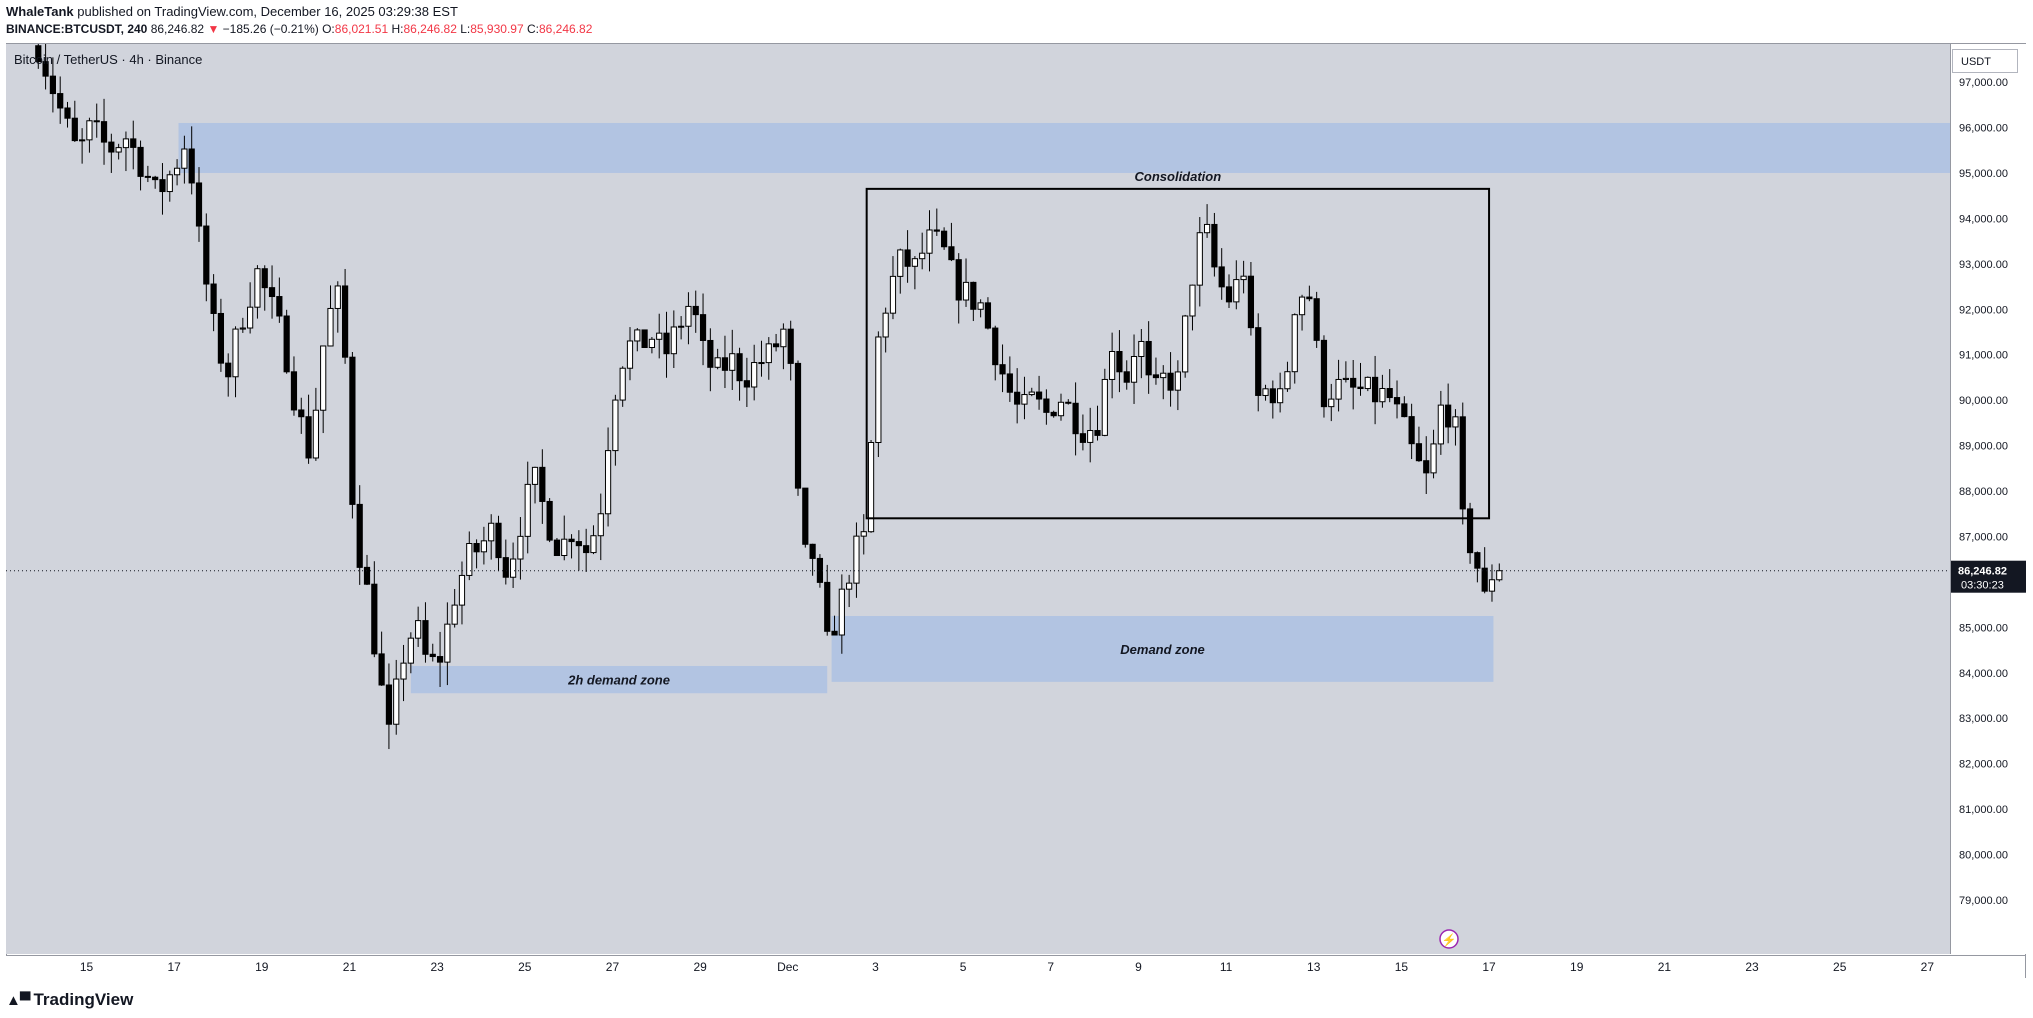 This screenshot has width=2033, height=1018. What do you see at coordinates (397, 29) in the screenshot?
I see `high-label: H:` at bounding box center [397, 29].